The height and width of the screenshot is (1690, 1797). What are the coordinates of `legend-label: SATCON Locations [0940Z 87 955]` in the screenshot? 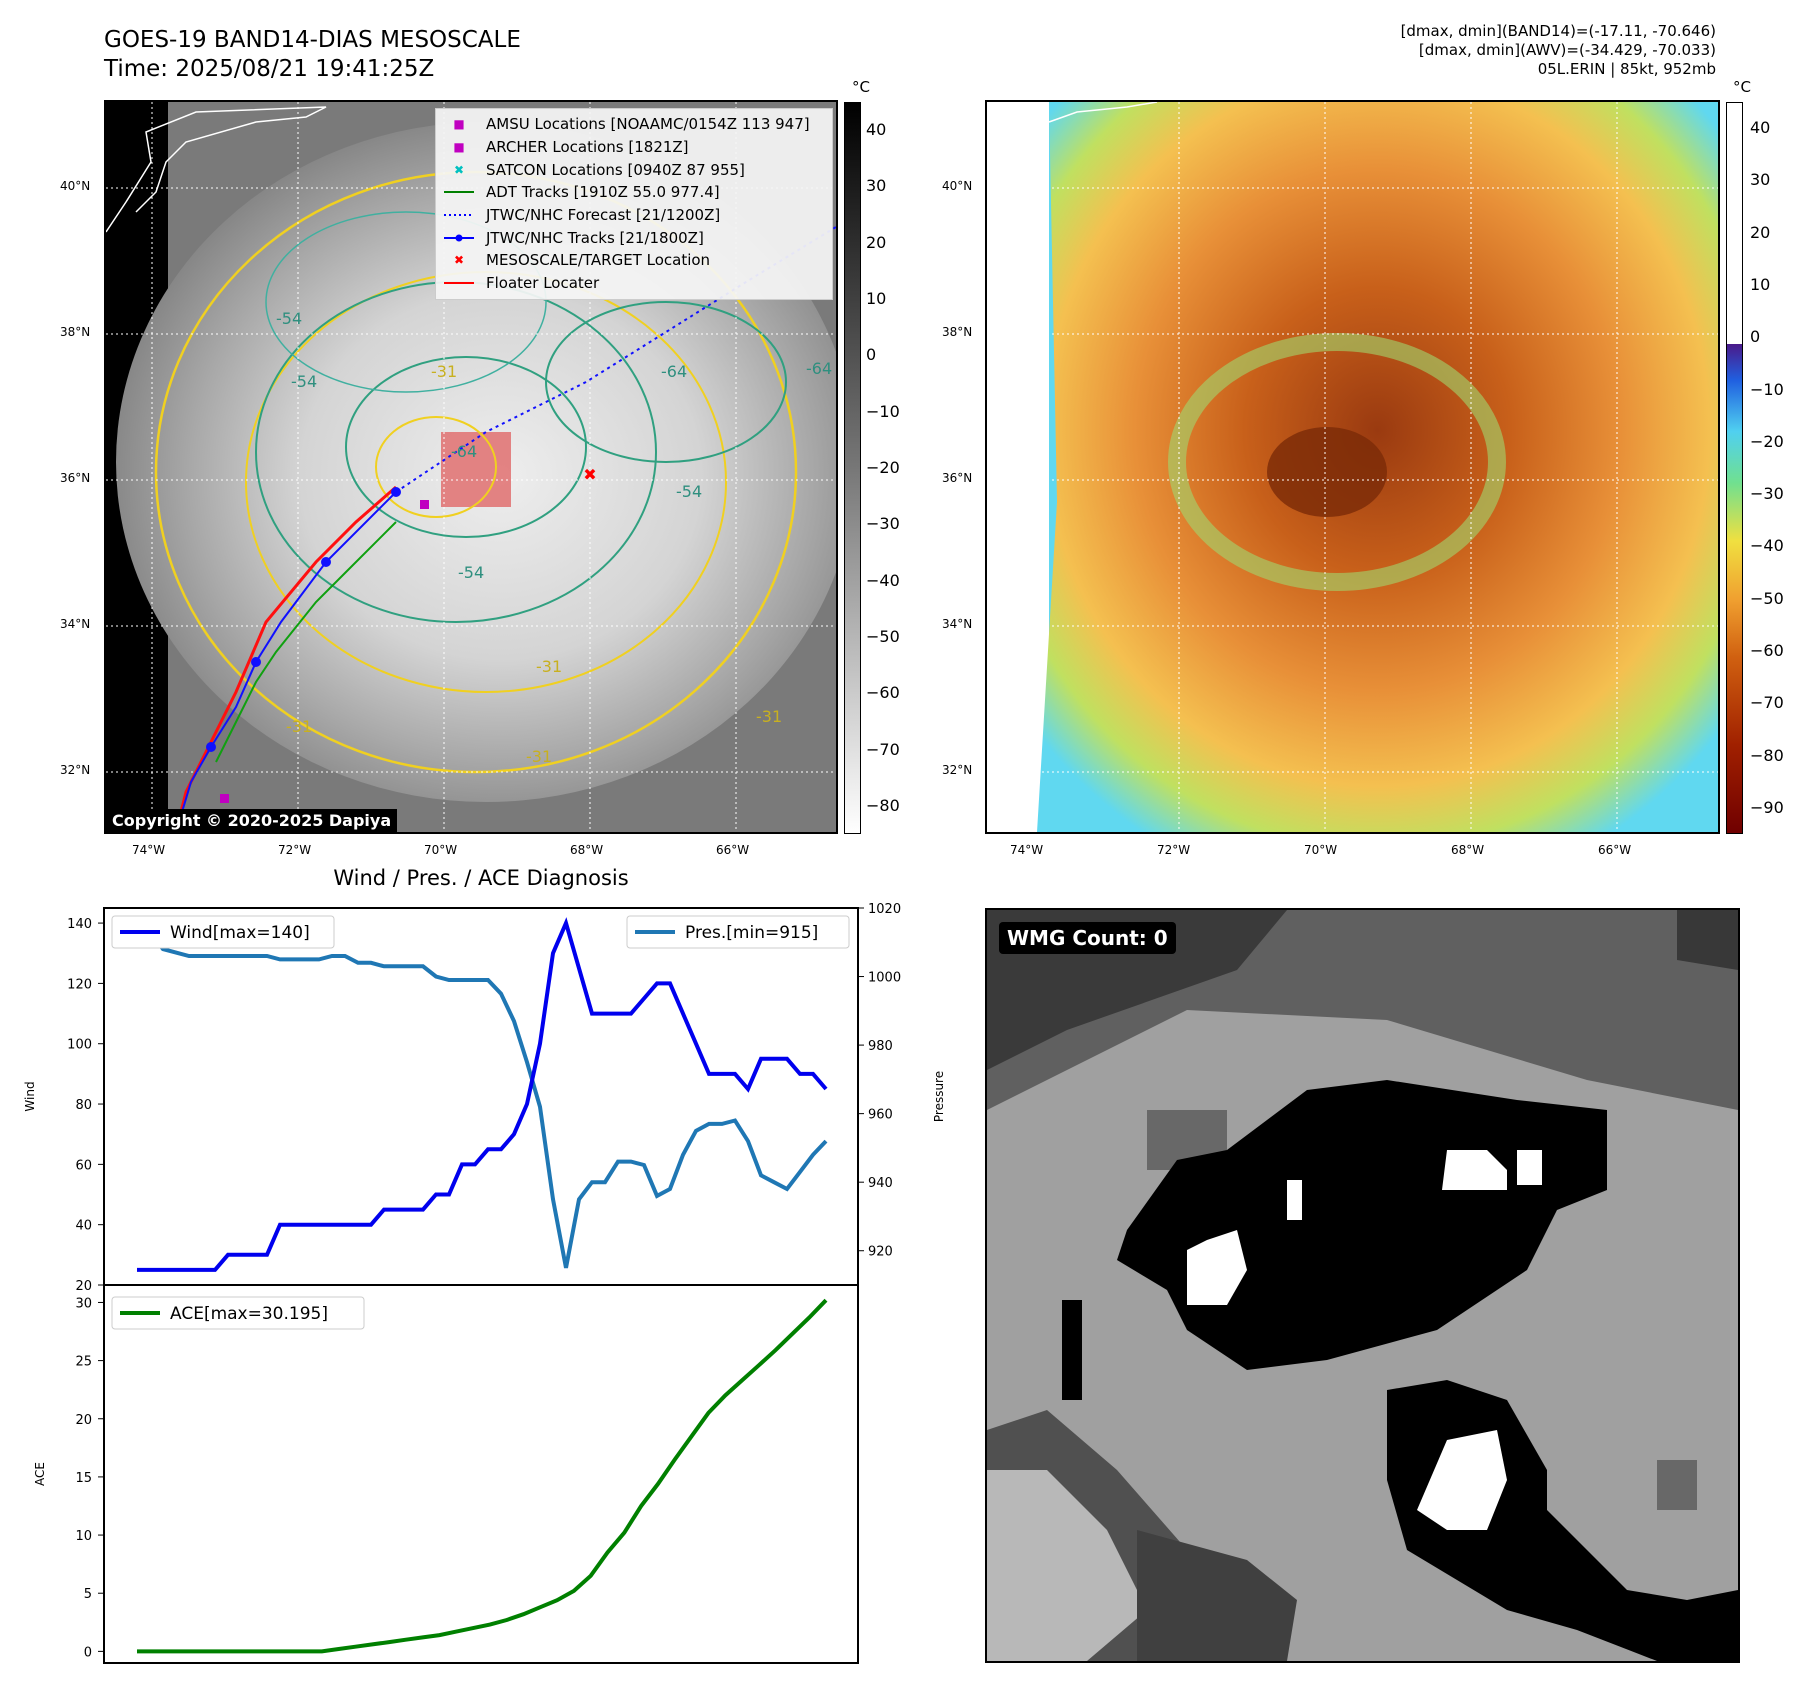 It's located at (615, 169).